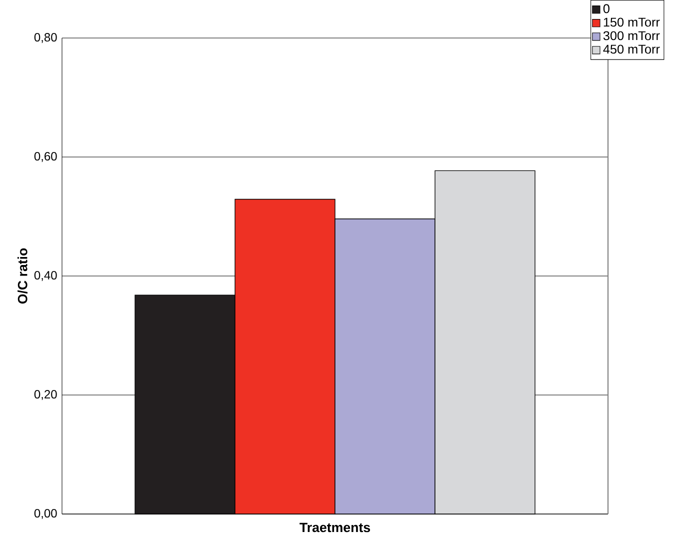  I want to click on y-axis-title: O/C ratio, so click(23, 276).